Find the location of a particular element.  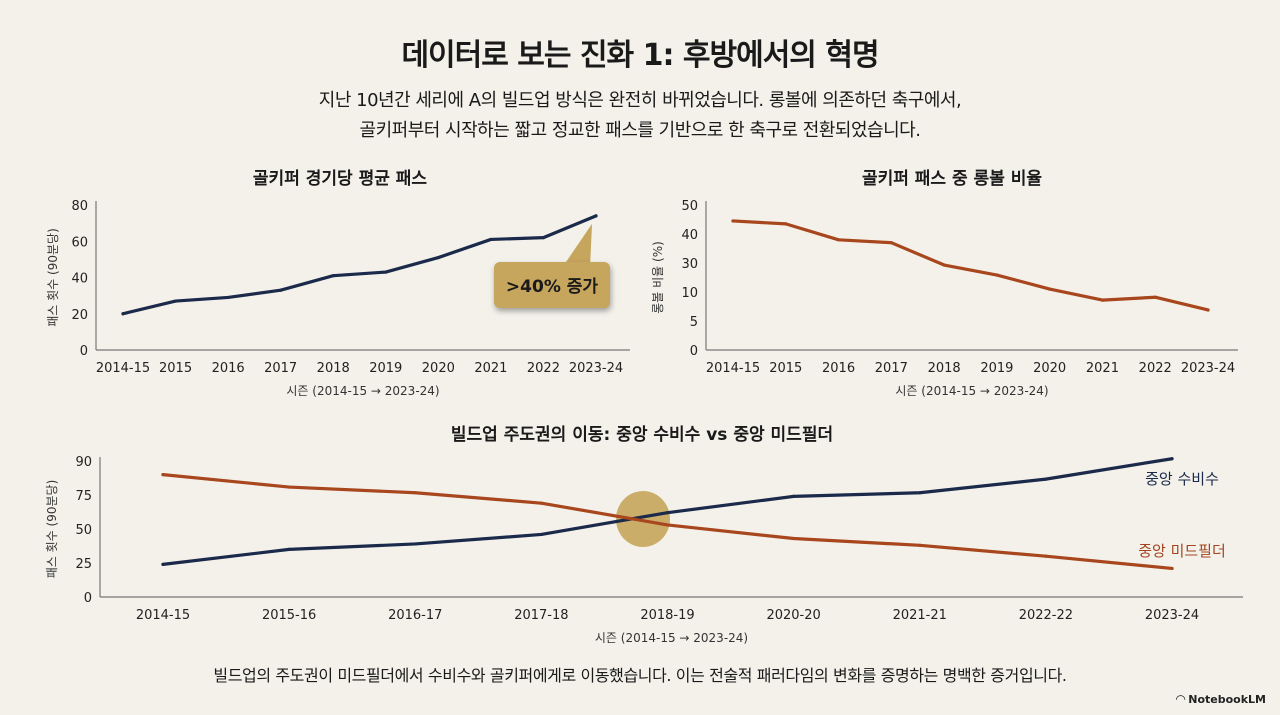

chart-title: 골키퍼 경기당 평균 패스 is located at coordinates (340, 179).